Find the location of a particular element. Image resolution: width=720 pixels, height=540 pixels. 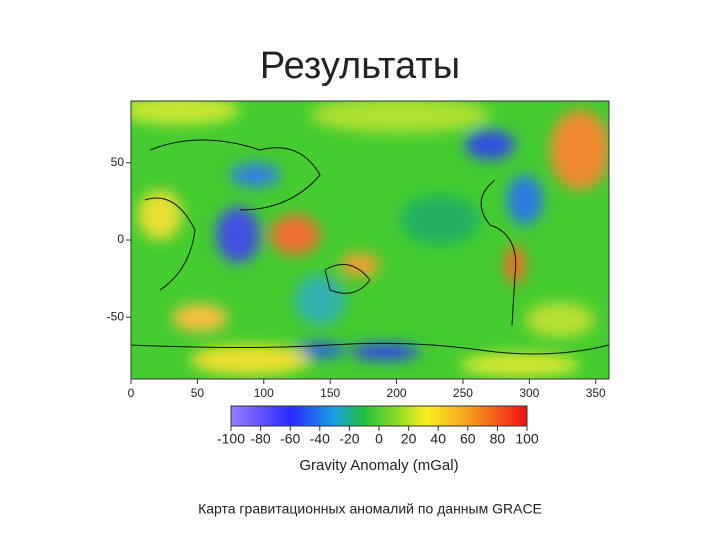

colorbar-tick-label: -60 is located at coordinates (290, 439).